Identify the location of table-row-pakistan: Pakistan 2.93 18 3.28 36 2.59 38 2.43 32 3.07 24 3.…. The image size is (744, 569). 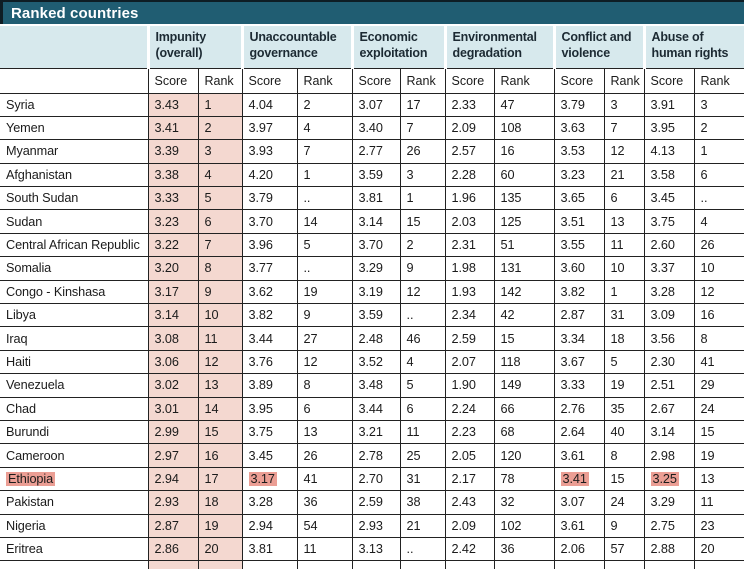
(372, 502).